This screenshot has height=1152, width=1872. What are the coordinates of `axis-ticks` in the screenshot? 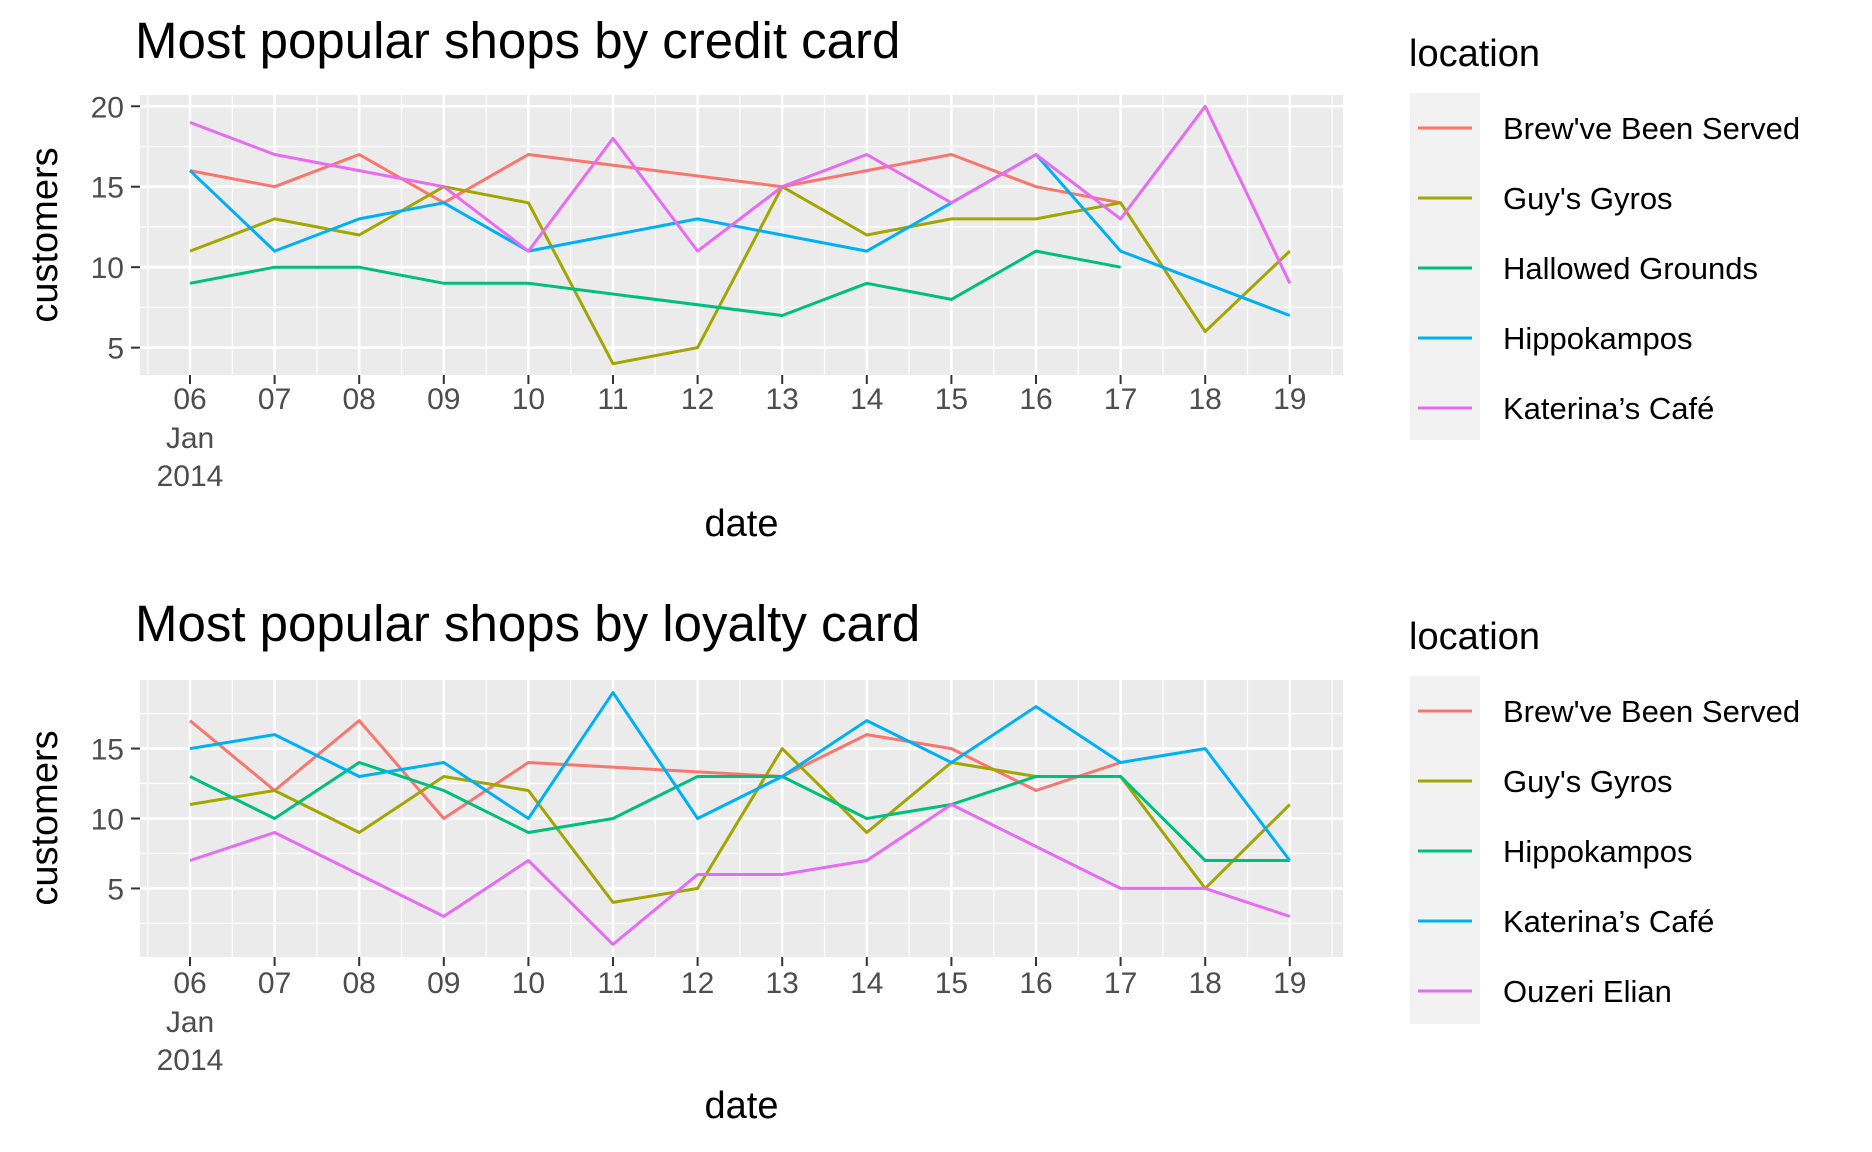 It's located at (711, 856).